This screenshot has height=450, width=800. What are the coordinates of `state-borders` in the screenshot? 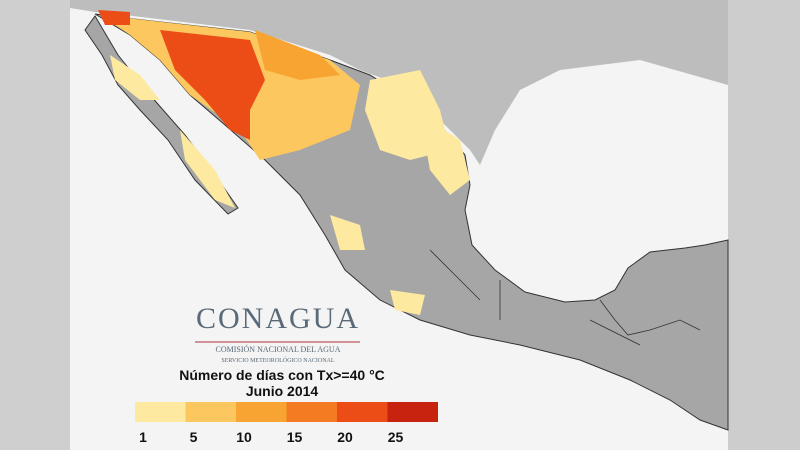 It's located at (565, 297).